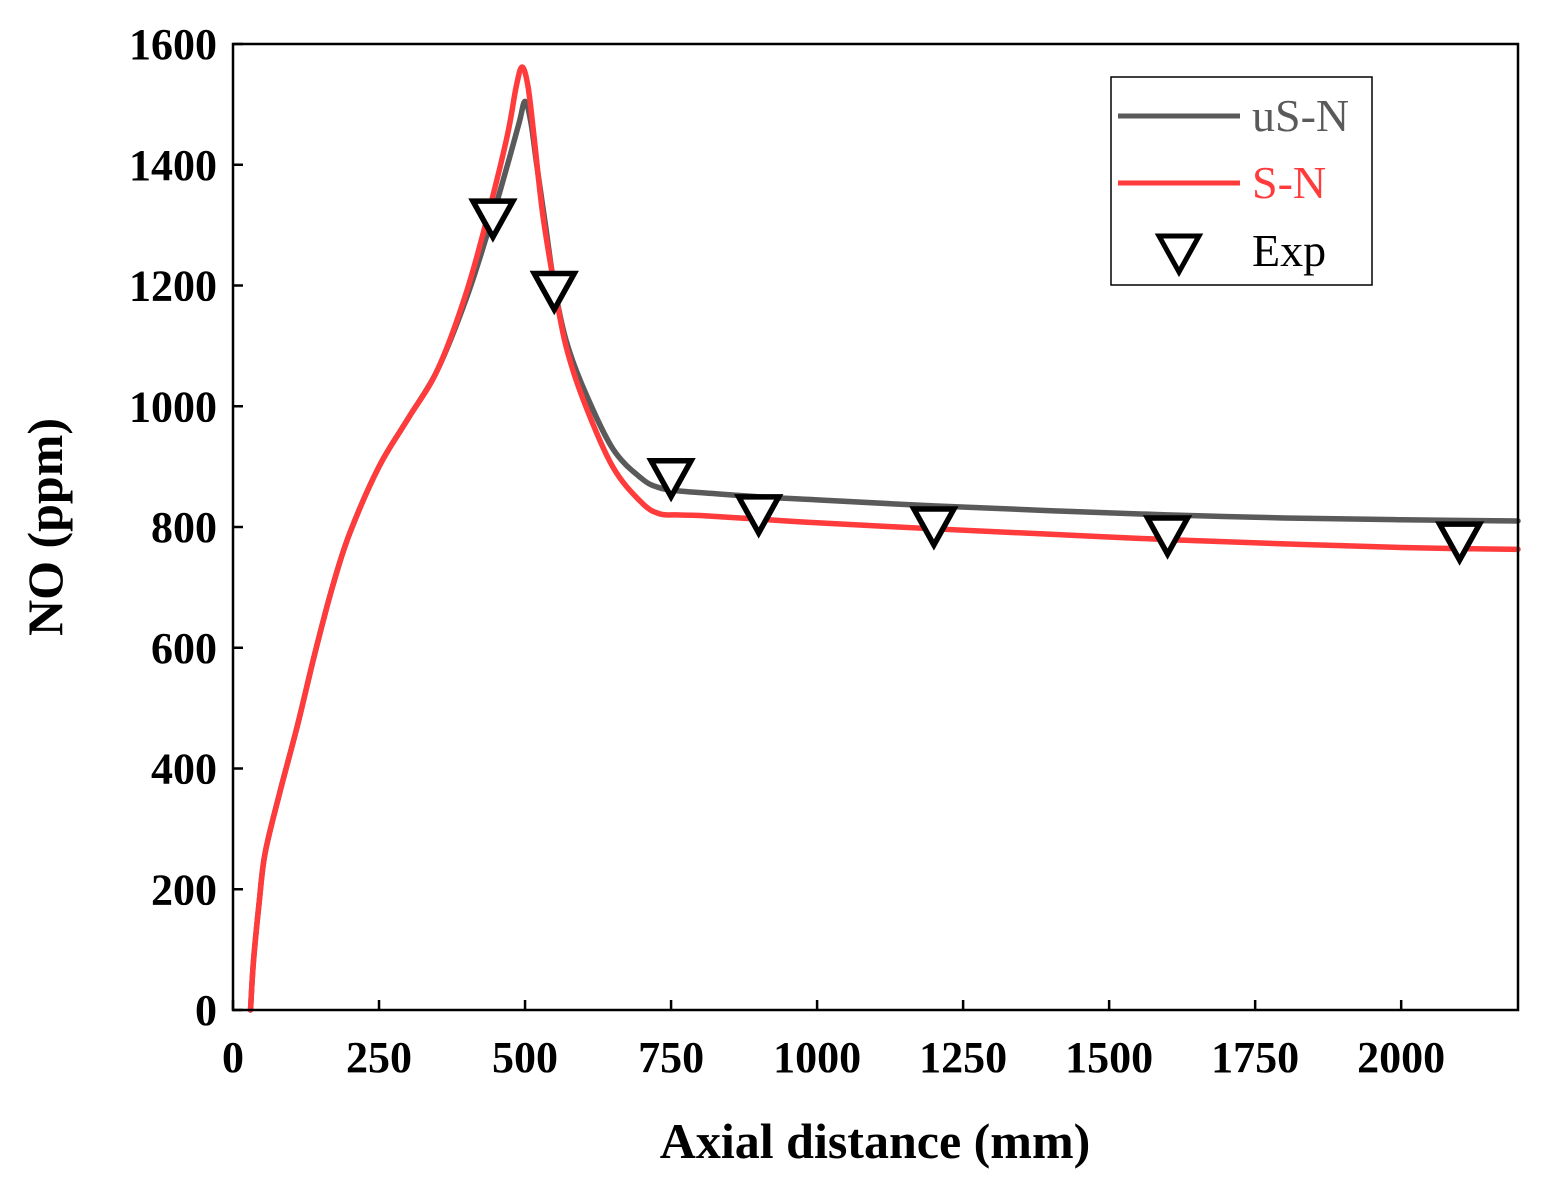  I want to click on x-axis-title: Axial distance (mm), so click(875, 1141).